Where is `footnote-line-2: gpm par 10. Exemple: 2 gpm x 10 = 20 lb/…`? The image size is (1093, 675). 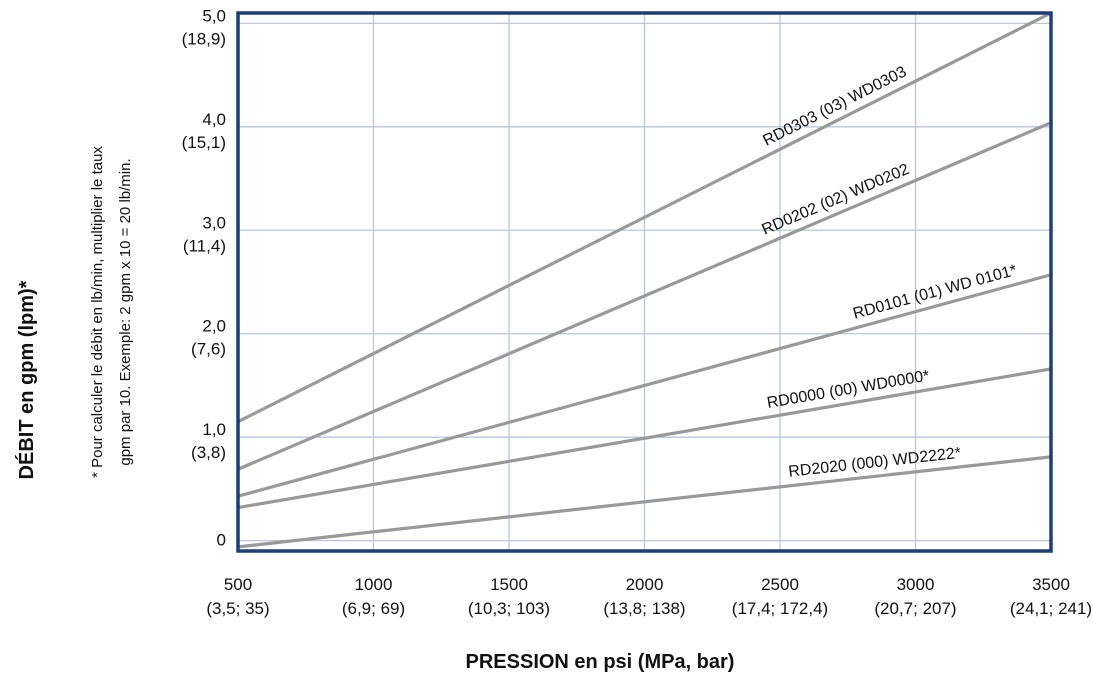 footnote-line-2: gpm par 10. Exemple: 2 gpm x 10 = 20 lb/… is located at coordinates (125, 311).